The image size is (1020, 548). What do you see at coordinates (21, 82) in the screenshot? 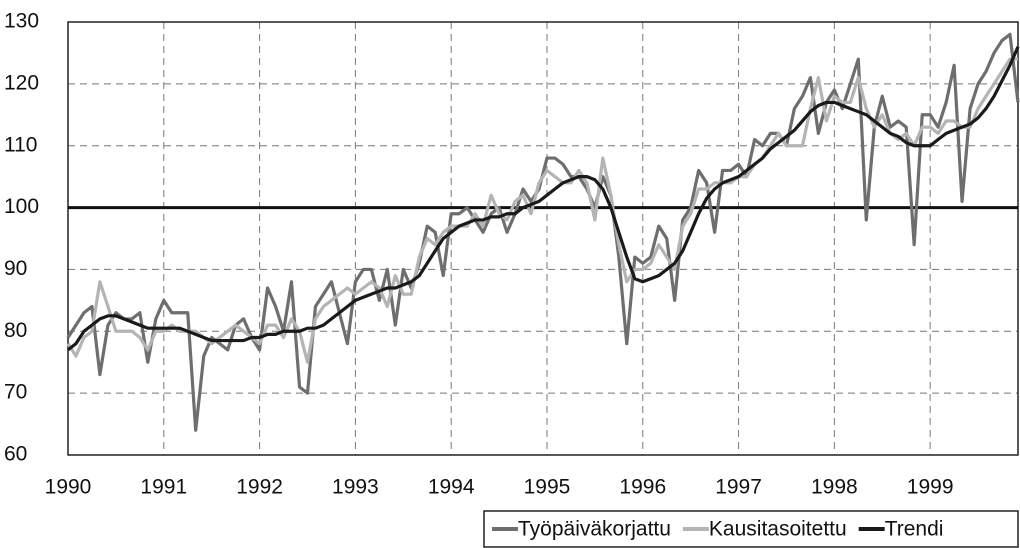
I see `y-tick-label: 120` at bounding box center [21, 82].